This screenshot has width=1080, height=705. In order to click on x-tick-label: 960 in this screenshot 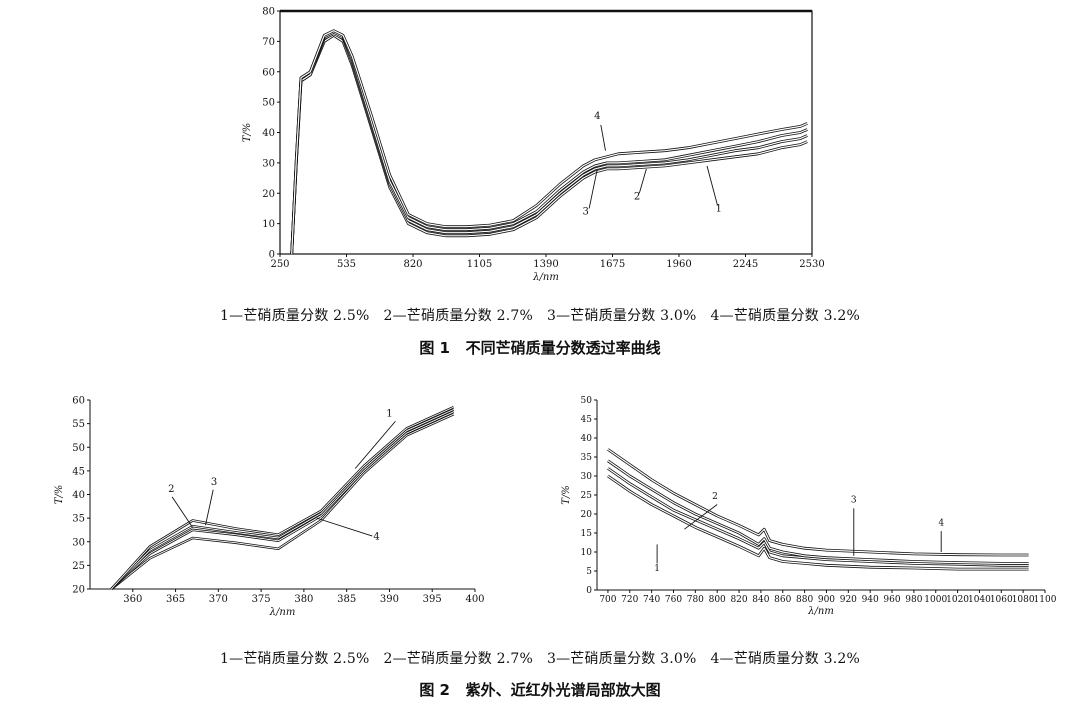, I will do `click(891, 600)`.